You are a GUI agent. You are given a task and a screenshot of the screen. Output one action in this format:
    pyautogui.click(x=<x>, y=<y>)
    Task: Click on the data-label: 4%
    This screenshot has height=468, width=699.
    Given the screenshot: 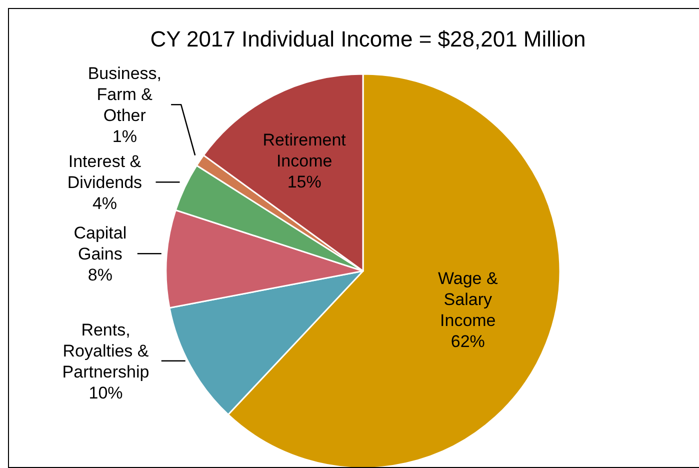 What is the action you would take?
    pyautogui.click(x=105, y=203)
    